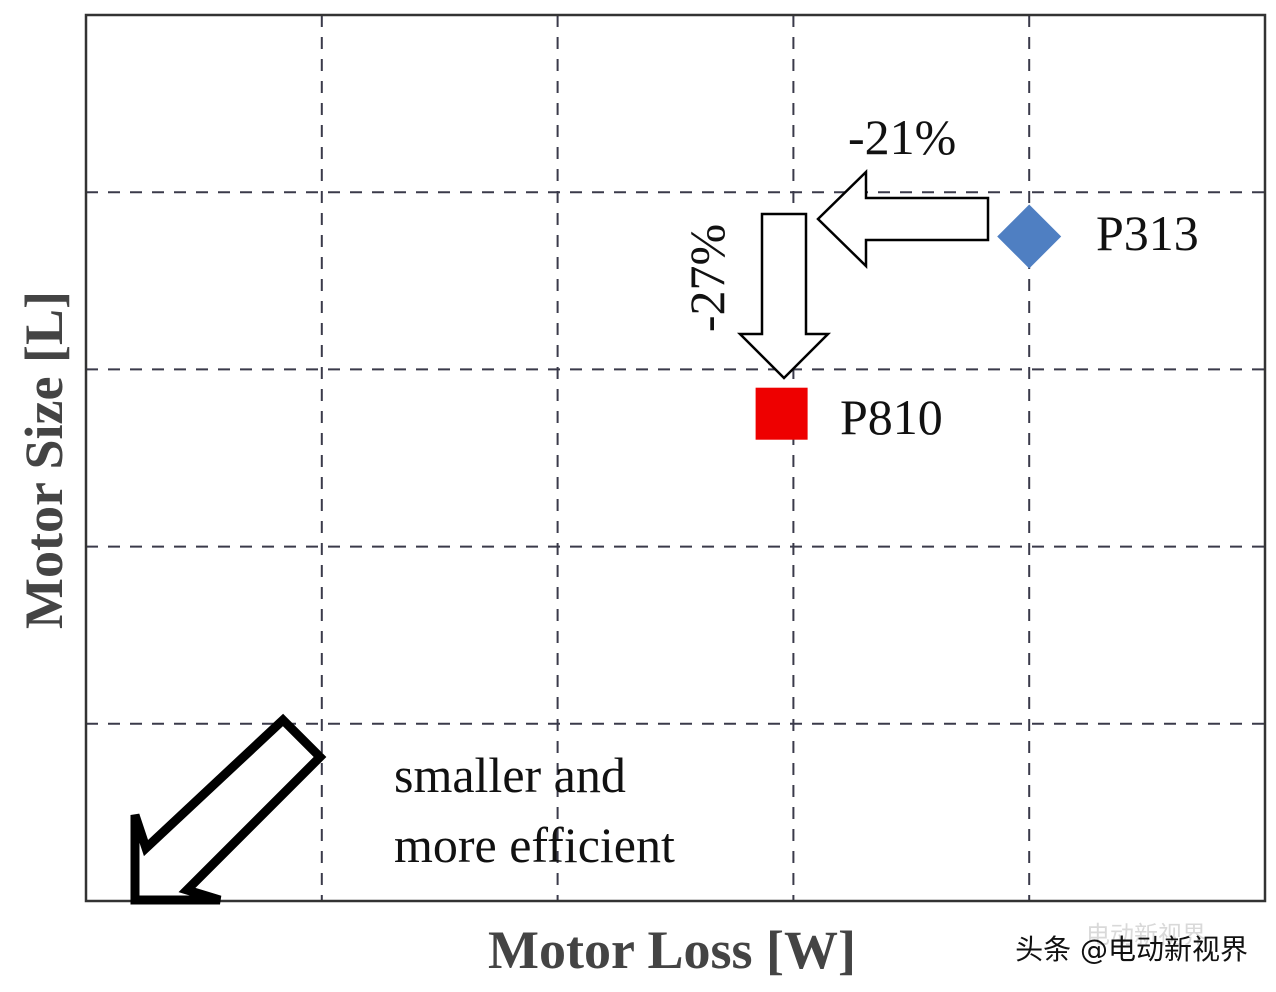 Image resolution: width=1276 pixels, height=992 pixels. I want to click on data-point-p810, so click(781, 413).